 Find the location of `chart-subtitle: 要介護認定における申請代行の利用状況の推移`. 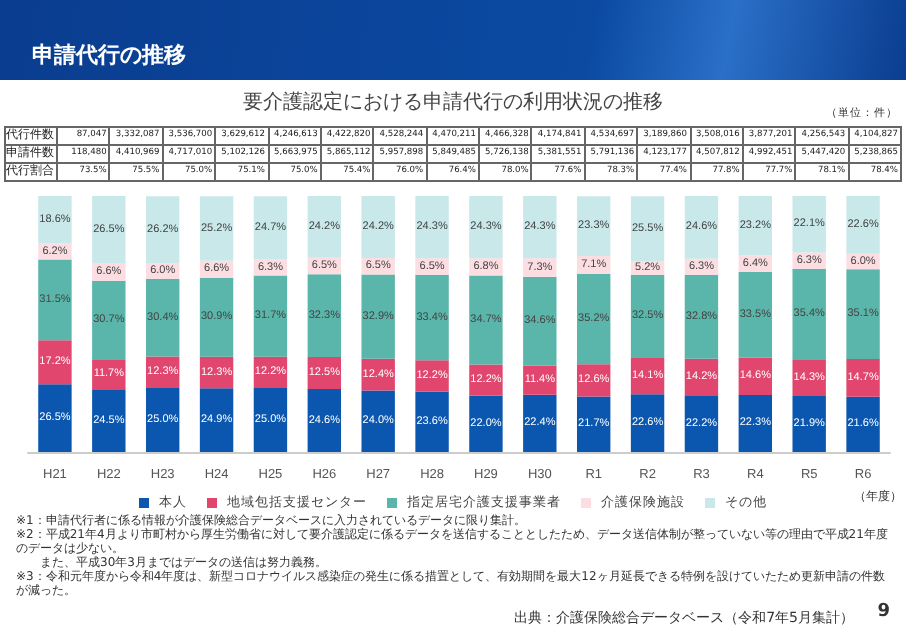

chart-subtitle: 要介護認定における申請代行の利用状況の推移 is located at coordinates (453, 103).